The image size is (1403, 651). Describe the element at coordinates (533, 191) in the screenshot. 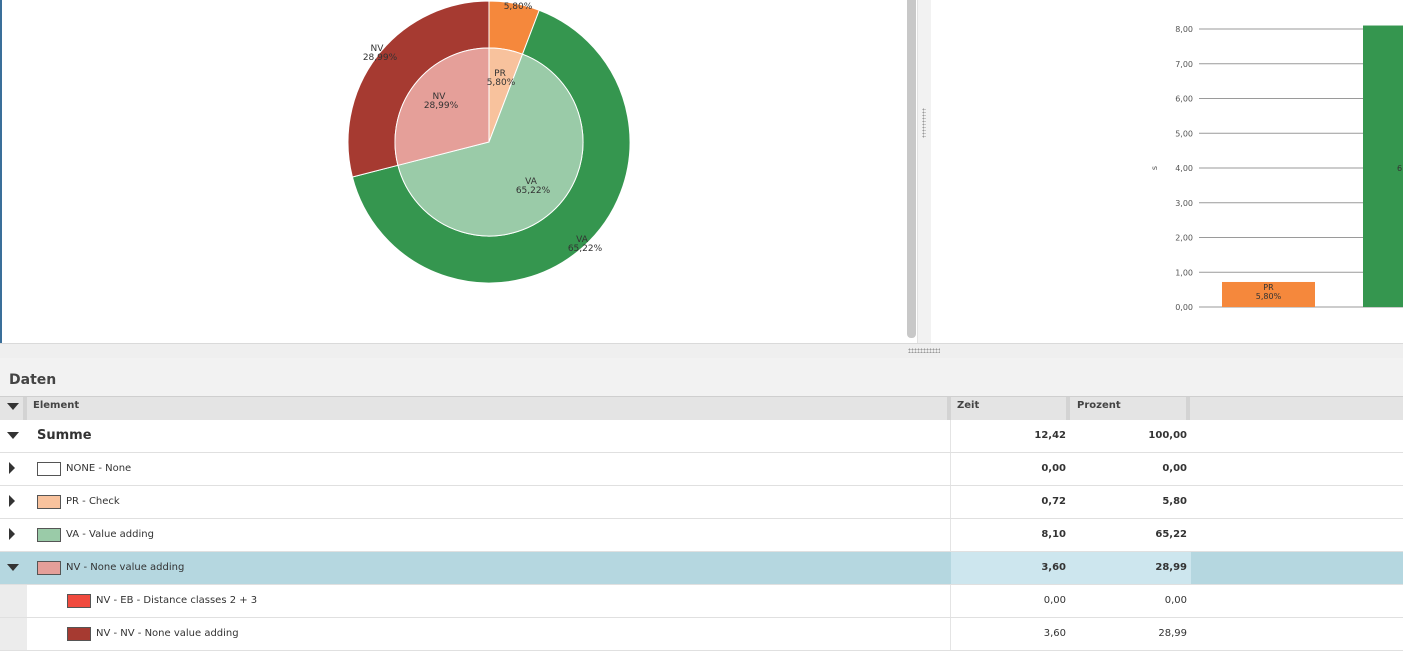

I see `inner-label-va-percent: 65,22%` at that location.